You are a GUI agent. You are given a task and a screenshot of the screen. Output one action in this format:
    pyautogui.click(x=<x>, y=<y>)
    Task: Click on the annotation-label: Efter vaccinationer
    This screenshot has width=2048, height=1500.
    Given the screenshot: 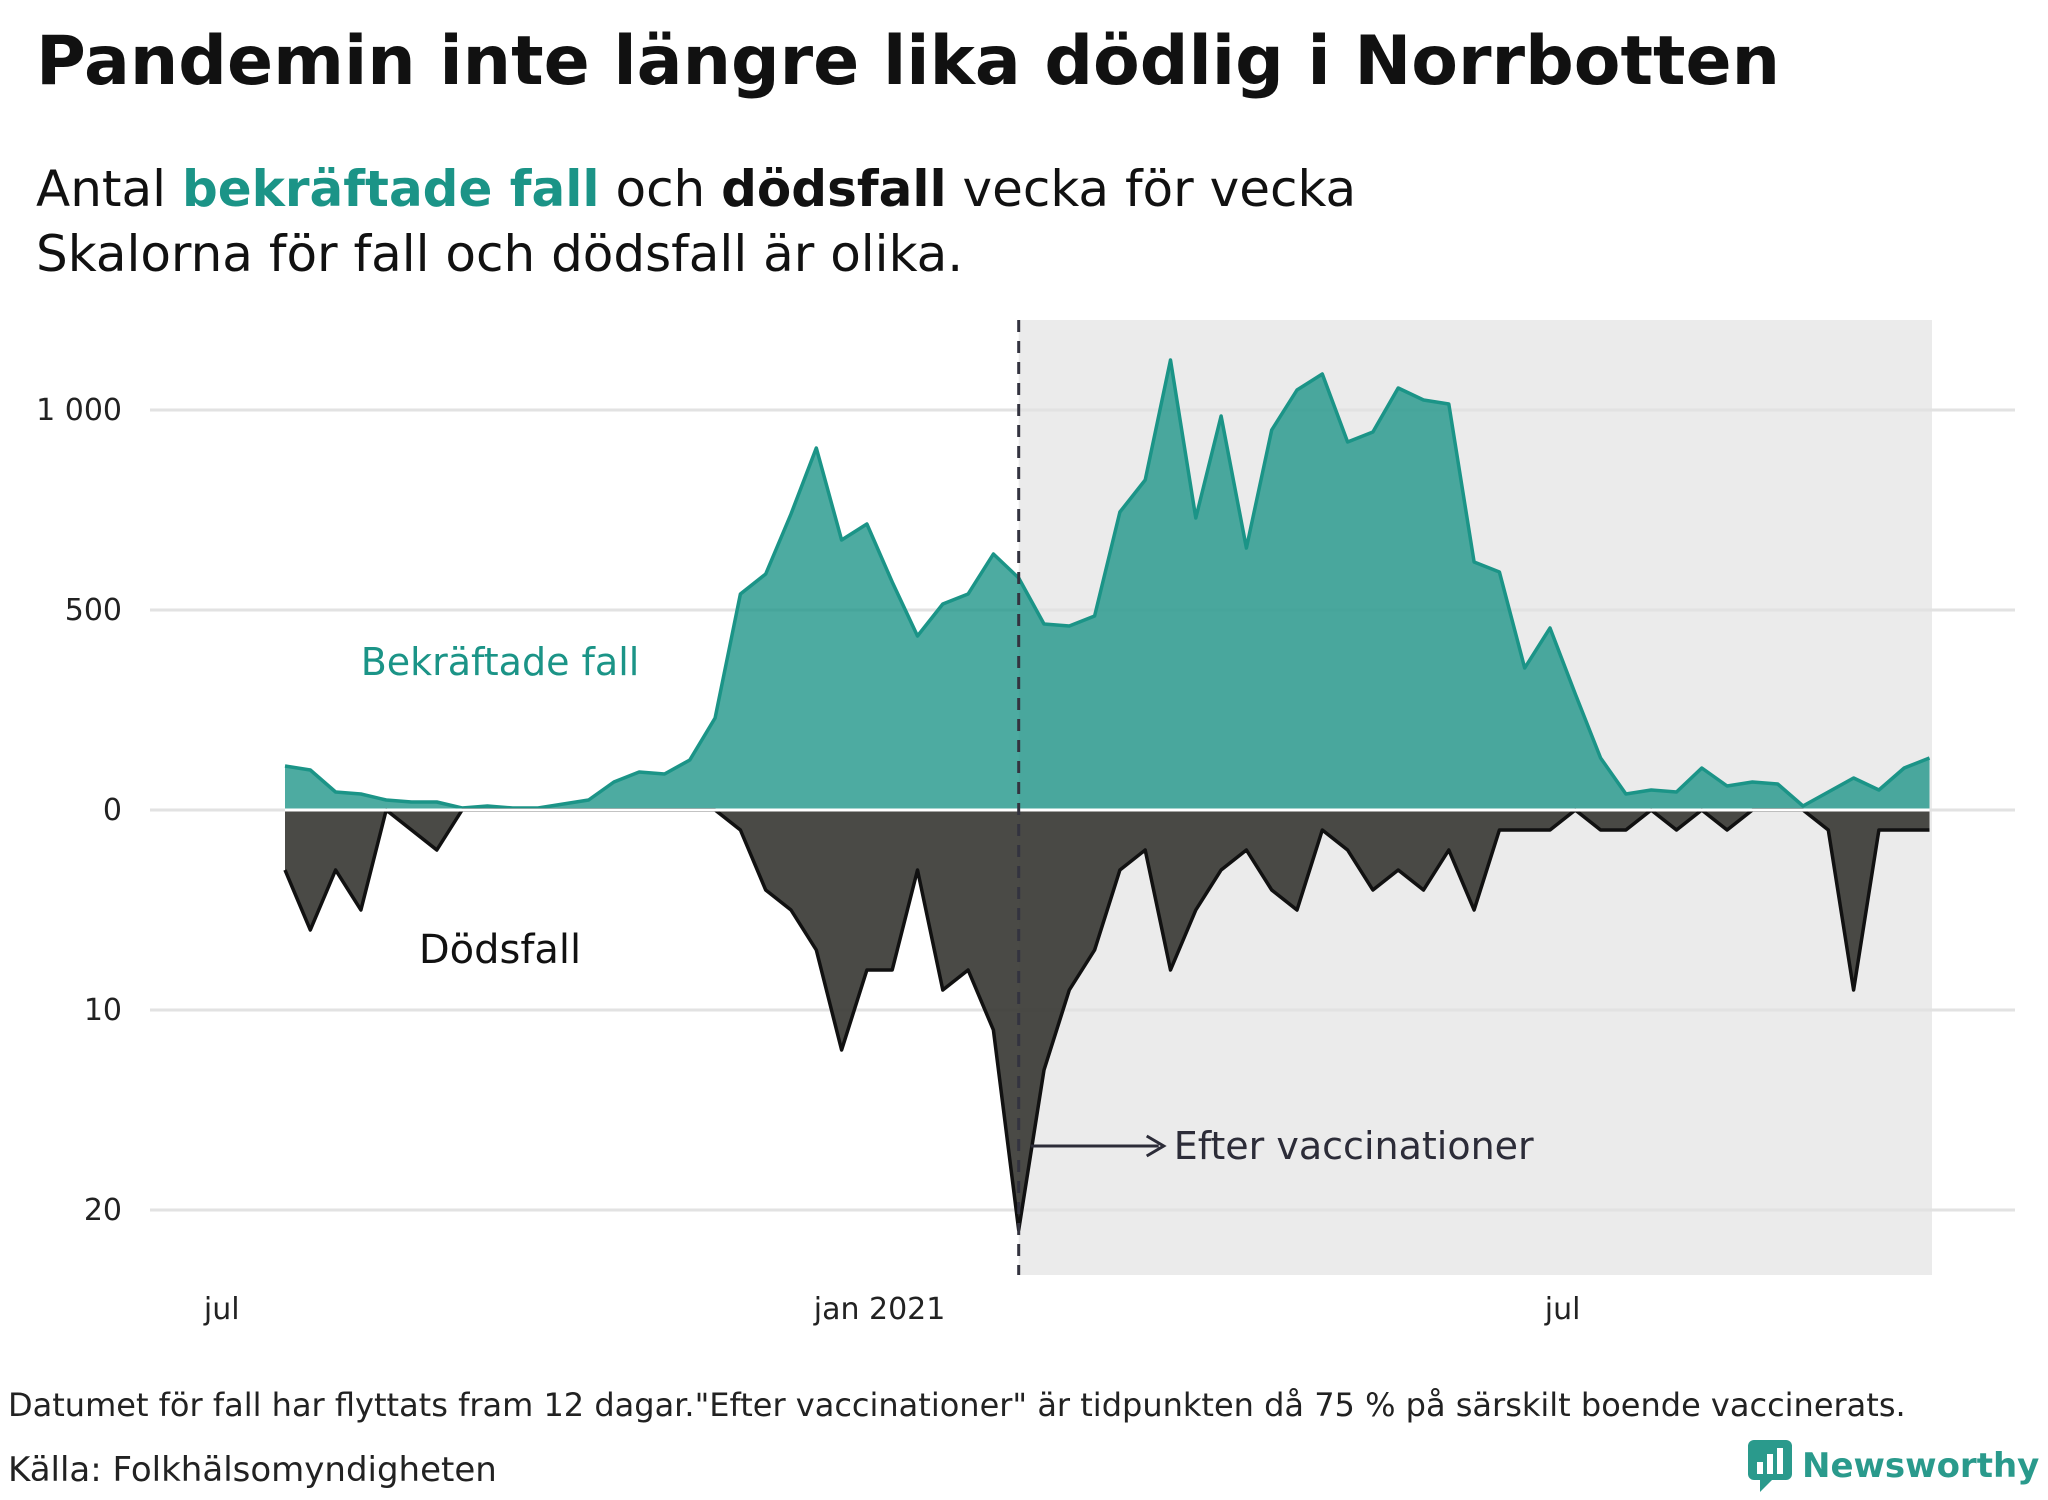 What is the action you would take?
    pyautogui.click(x=1354, y=1146)
    